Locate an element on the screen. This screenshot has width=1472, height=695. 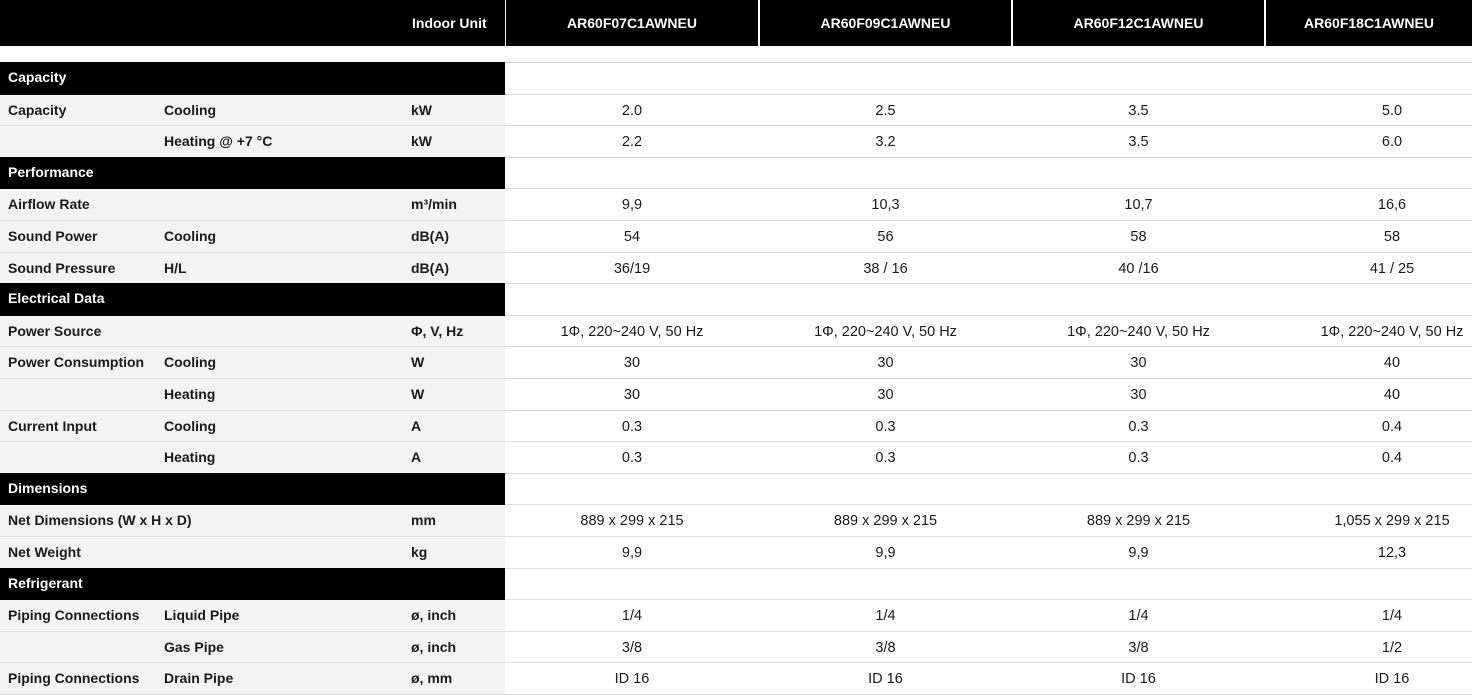
parameter-label: Sound Pressure is located at coordinates (62, 267).